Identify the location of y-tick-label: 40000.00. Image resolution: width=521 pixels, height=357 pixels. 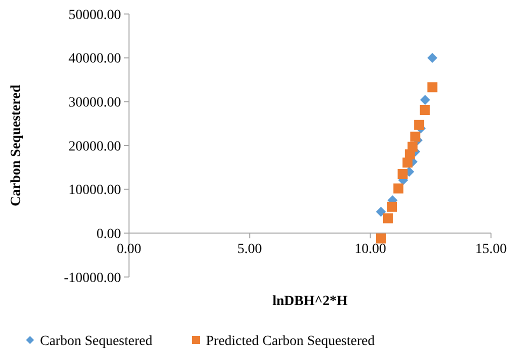
(94, 59).